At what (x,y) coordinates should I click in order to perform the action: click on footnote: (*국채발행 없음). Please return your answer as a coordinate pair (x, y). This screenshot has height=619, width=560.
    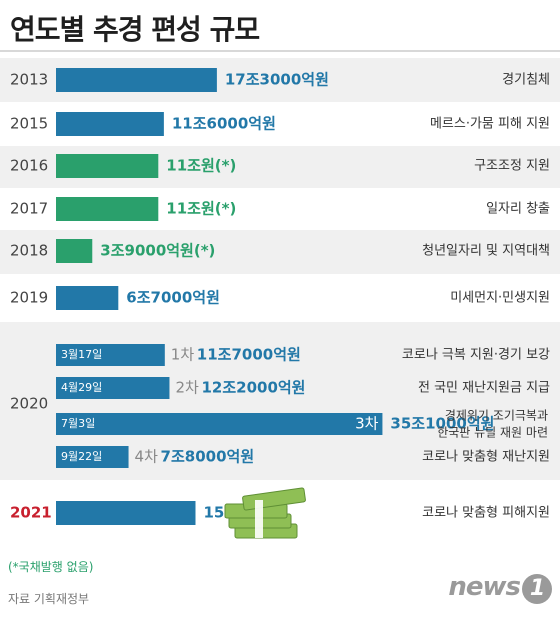
    Looking at the image, I should click on (51, 567).